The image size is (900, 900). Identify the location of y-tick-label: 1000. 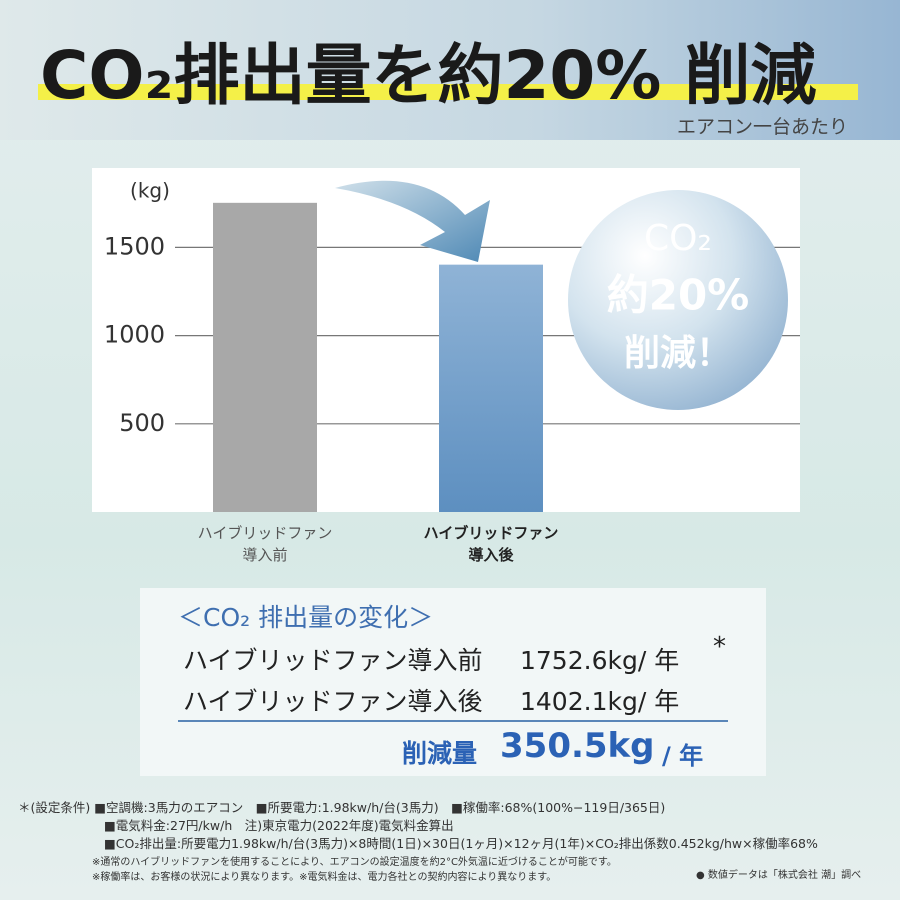
(134, 335).